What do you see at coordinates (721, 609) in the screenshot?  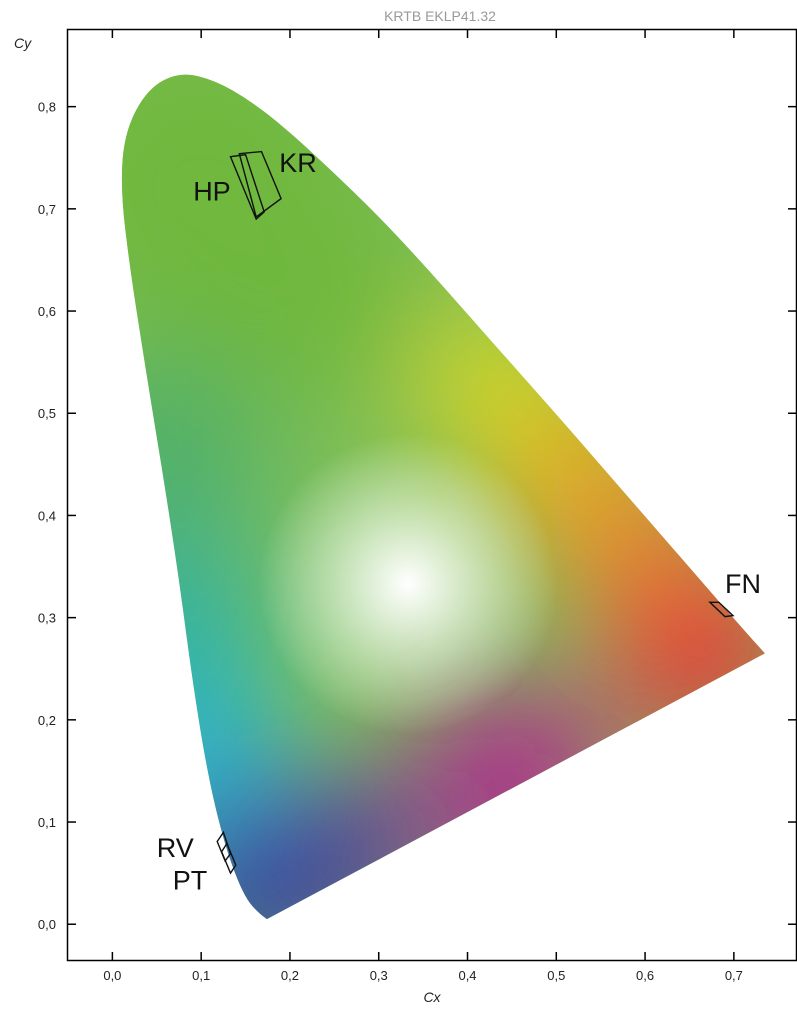 I see `region-fn-outline` at bounding box center [721, 609].